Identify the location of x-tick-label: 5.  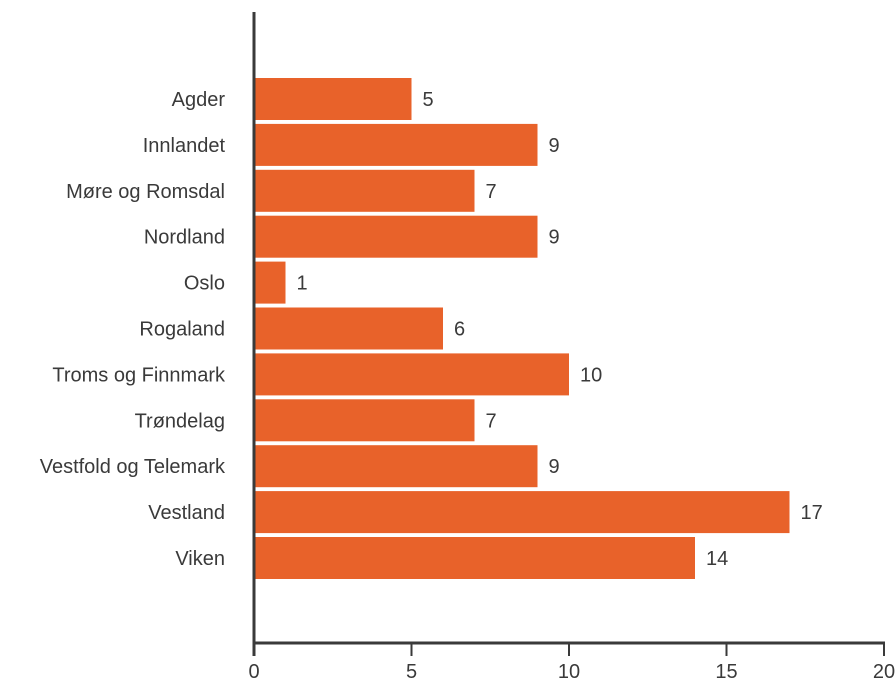
(411, 671).